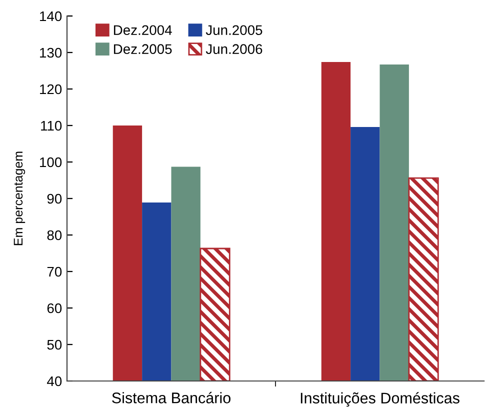  What do you see at coordinates (54, 308) in the screenshot?
I see `y-tick-label: 60` at bounding box center [54, 308].